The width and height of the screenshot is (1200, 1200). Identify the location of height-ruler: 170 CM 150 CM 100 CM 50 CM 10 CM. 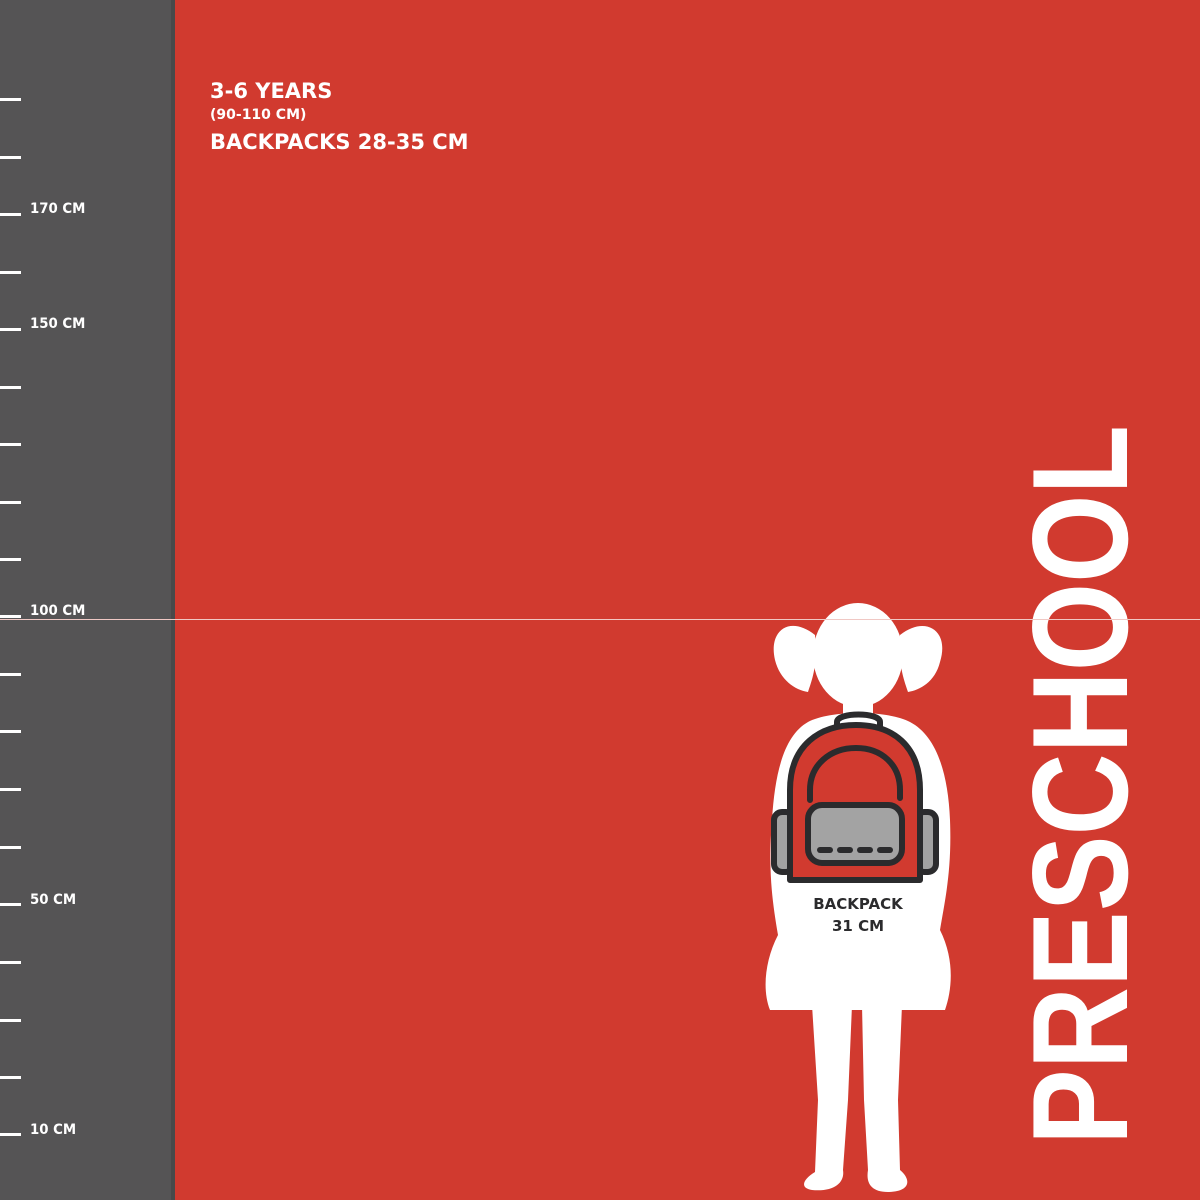
(87, 600).